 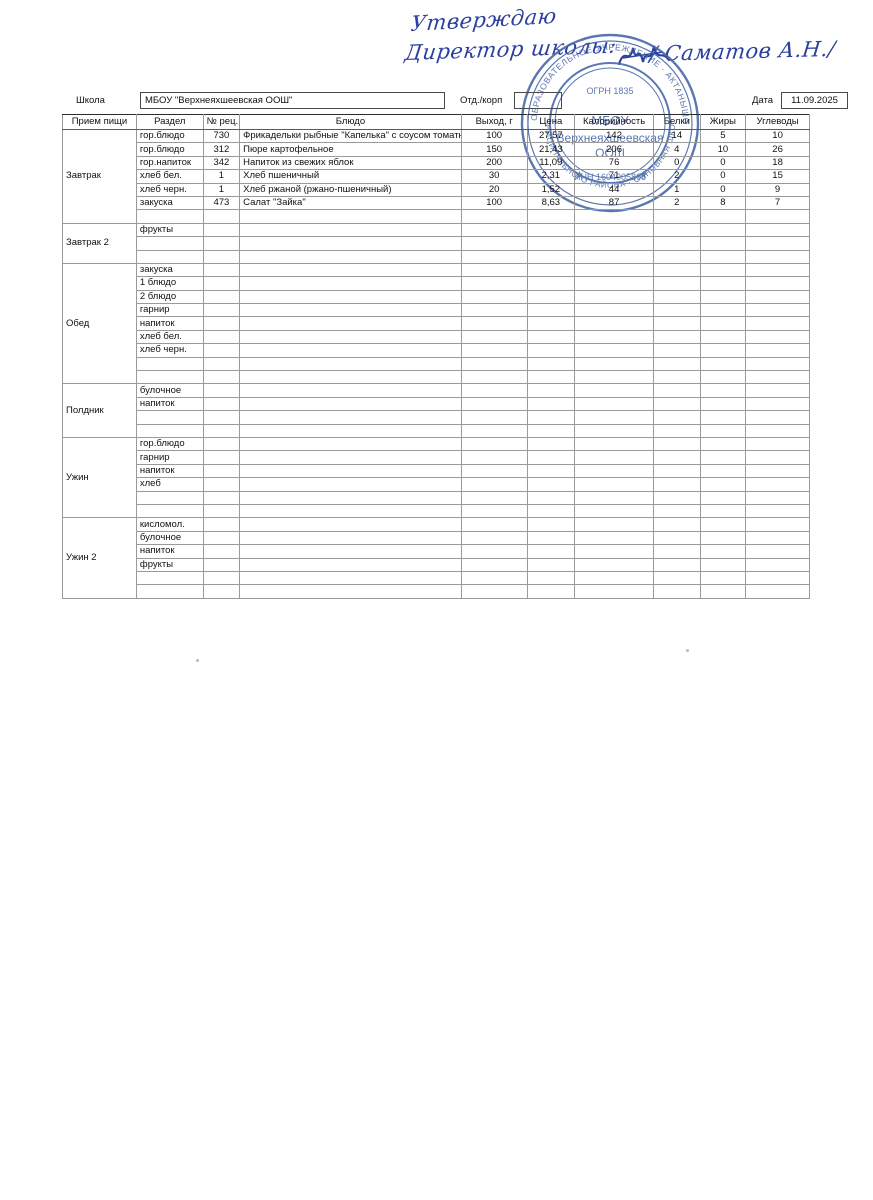 What do you see at coordinates (614, 203) in the screenshot?
I see `cell-calories: 87` at bounding box center [614, 203].